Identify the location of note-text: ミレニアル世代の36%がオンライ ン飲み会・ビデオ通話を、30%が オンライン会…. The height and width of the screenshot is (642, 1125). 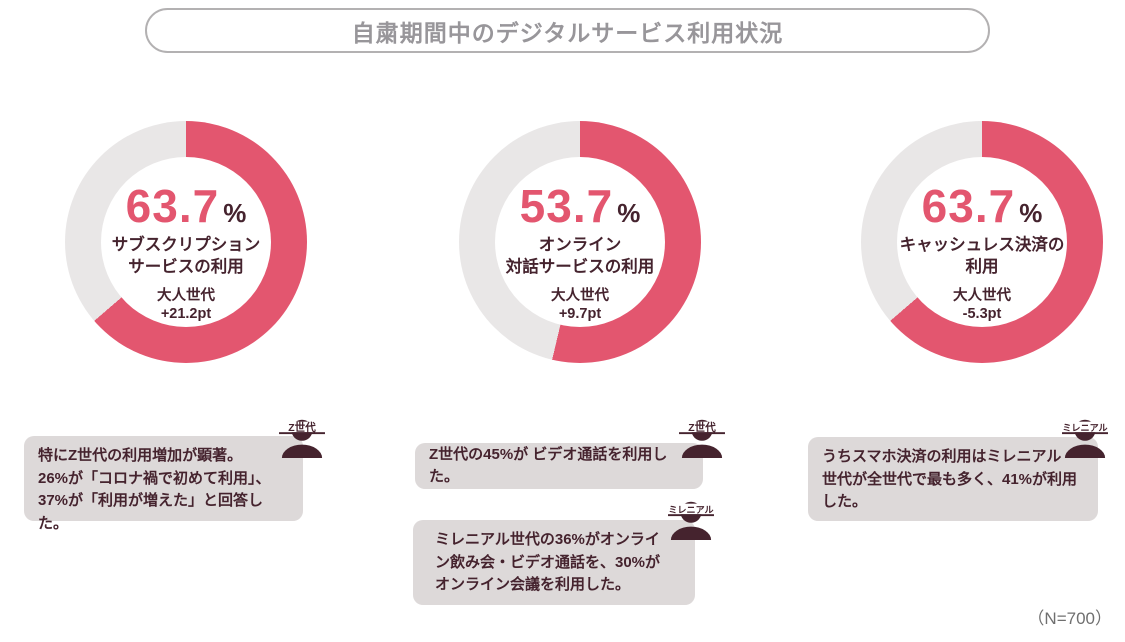
(548, 562).